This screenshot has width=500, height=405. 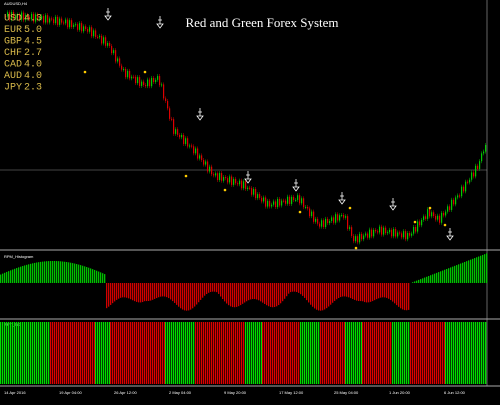 What do you see at coordinates (400, 392) in the screenshot?
I see `time-label: 1 Jun 20:00` at bounding box center [400, 392].